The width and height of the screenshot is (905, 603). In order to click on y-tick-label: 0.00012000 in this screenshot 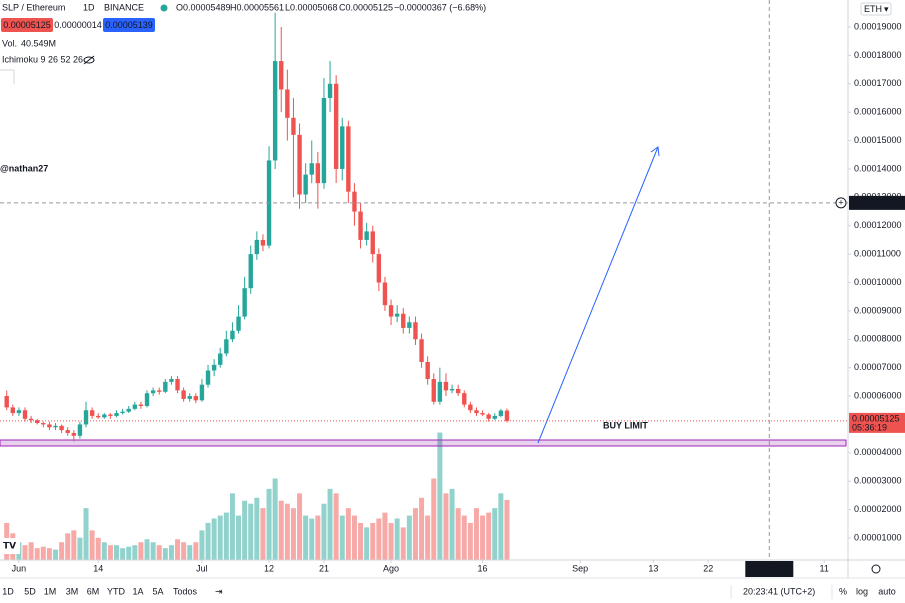, I will do `click(878, 225)`.